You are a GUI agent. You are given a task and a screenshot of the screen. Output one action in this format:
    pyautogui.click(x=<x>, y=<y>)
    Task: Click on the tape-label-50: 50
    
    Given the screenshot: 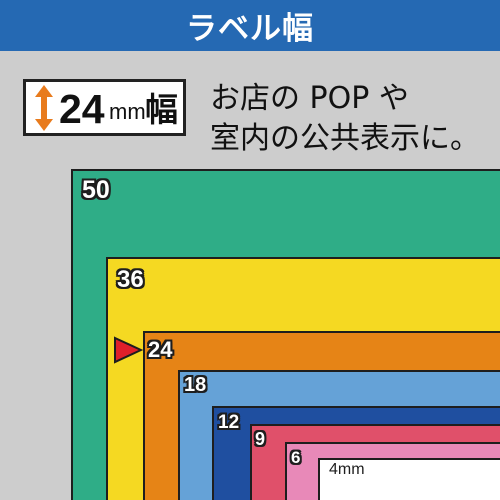 What is the action you would take?
    pyautogui.click(x=96, y=190)
    